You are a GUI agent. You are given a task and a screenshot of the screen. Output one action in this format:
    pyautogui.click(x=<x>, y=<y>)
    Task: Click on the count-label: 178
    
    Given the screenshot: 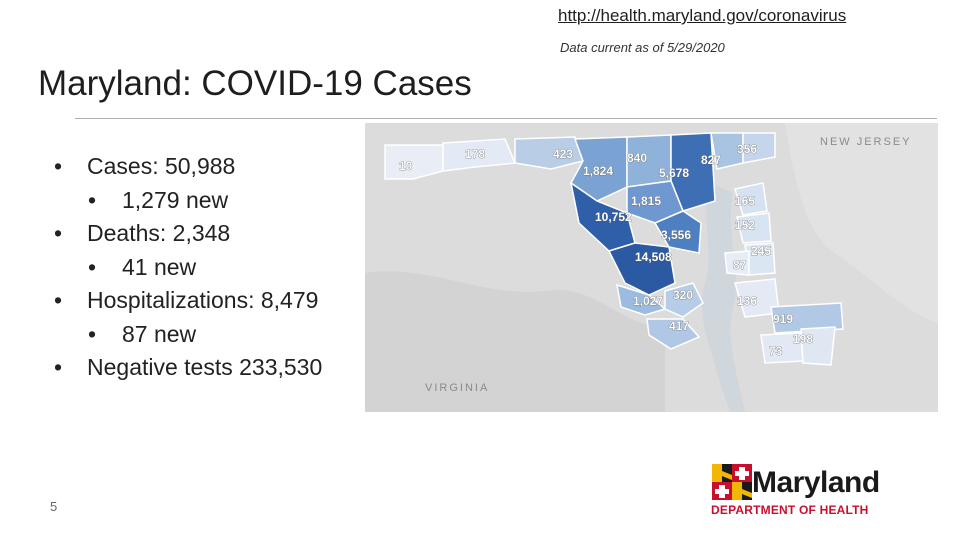 What is the action you would take?
    pyautogui.click(x=475, y=154)
    